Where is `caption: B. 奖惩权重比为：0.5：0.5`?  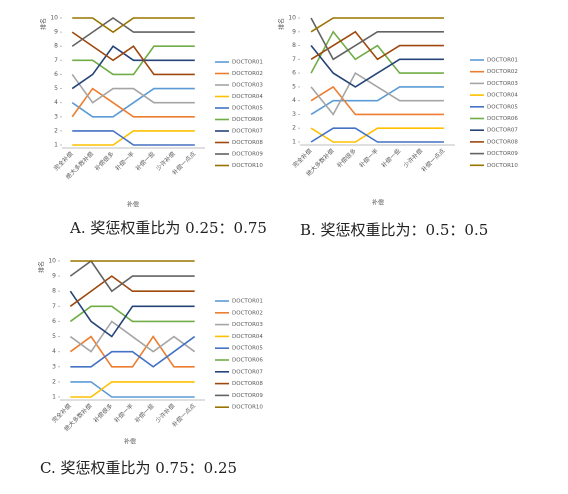 caption: B. 奖惩权重比为：0.5：0.5 is located at coordinates (394, 230).